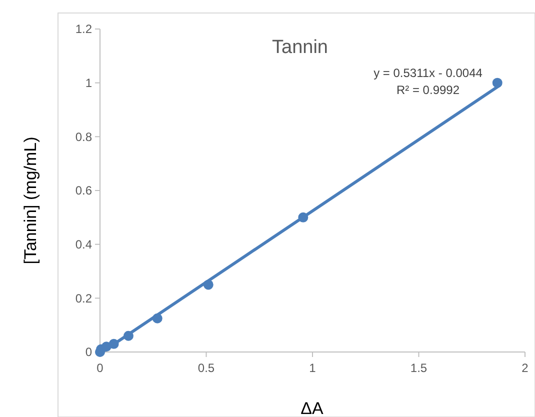 The width and height of the screenshot is (535, 417). What do you see at coordinates (83, 298) in the screenshot?
I see `y-tick-label: 0.2` at bounding box center [83, 298].